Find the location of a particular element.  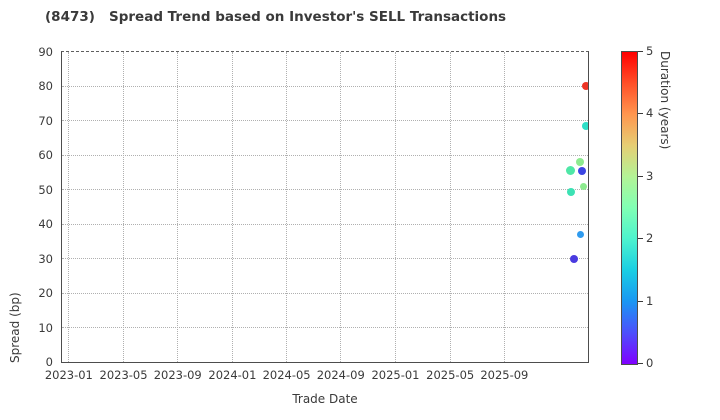

colorbar-tick-label: 0 is located at coordinates (650, 363).